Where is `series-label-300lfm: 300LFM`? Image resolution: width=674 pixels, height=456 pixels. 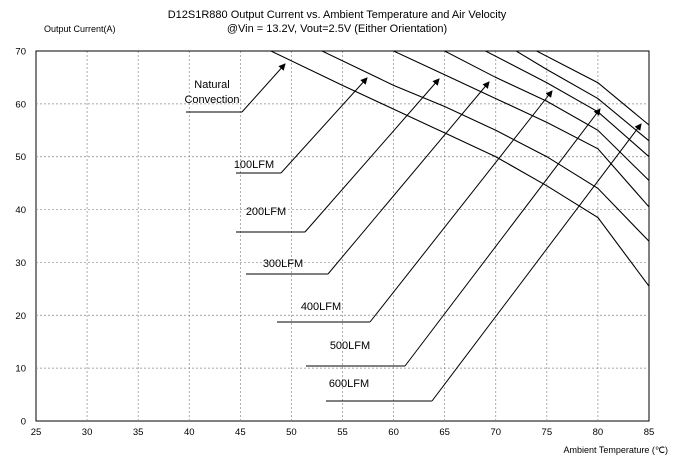 series-label-300lfm: 300LFM is located at coordinates (283, 264).